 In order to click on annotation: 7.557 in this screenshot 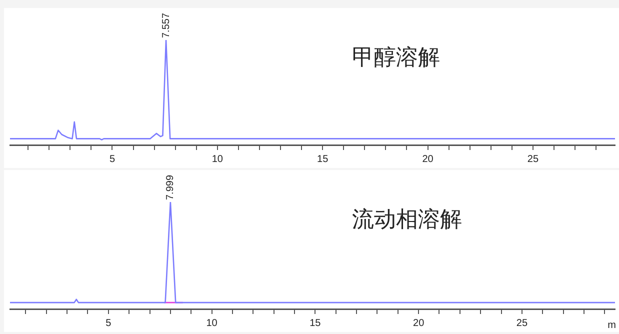, I will do `click(166, 25)`.